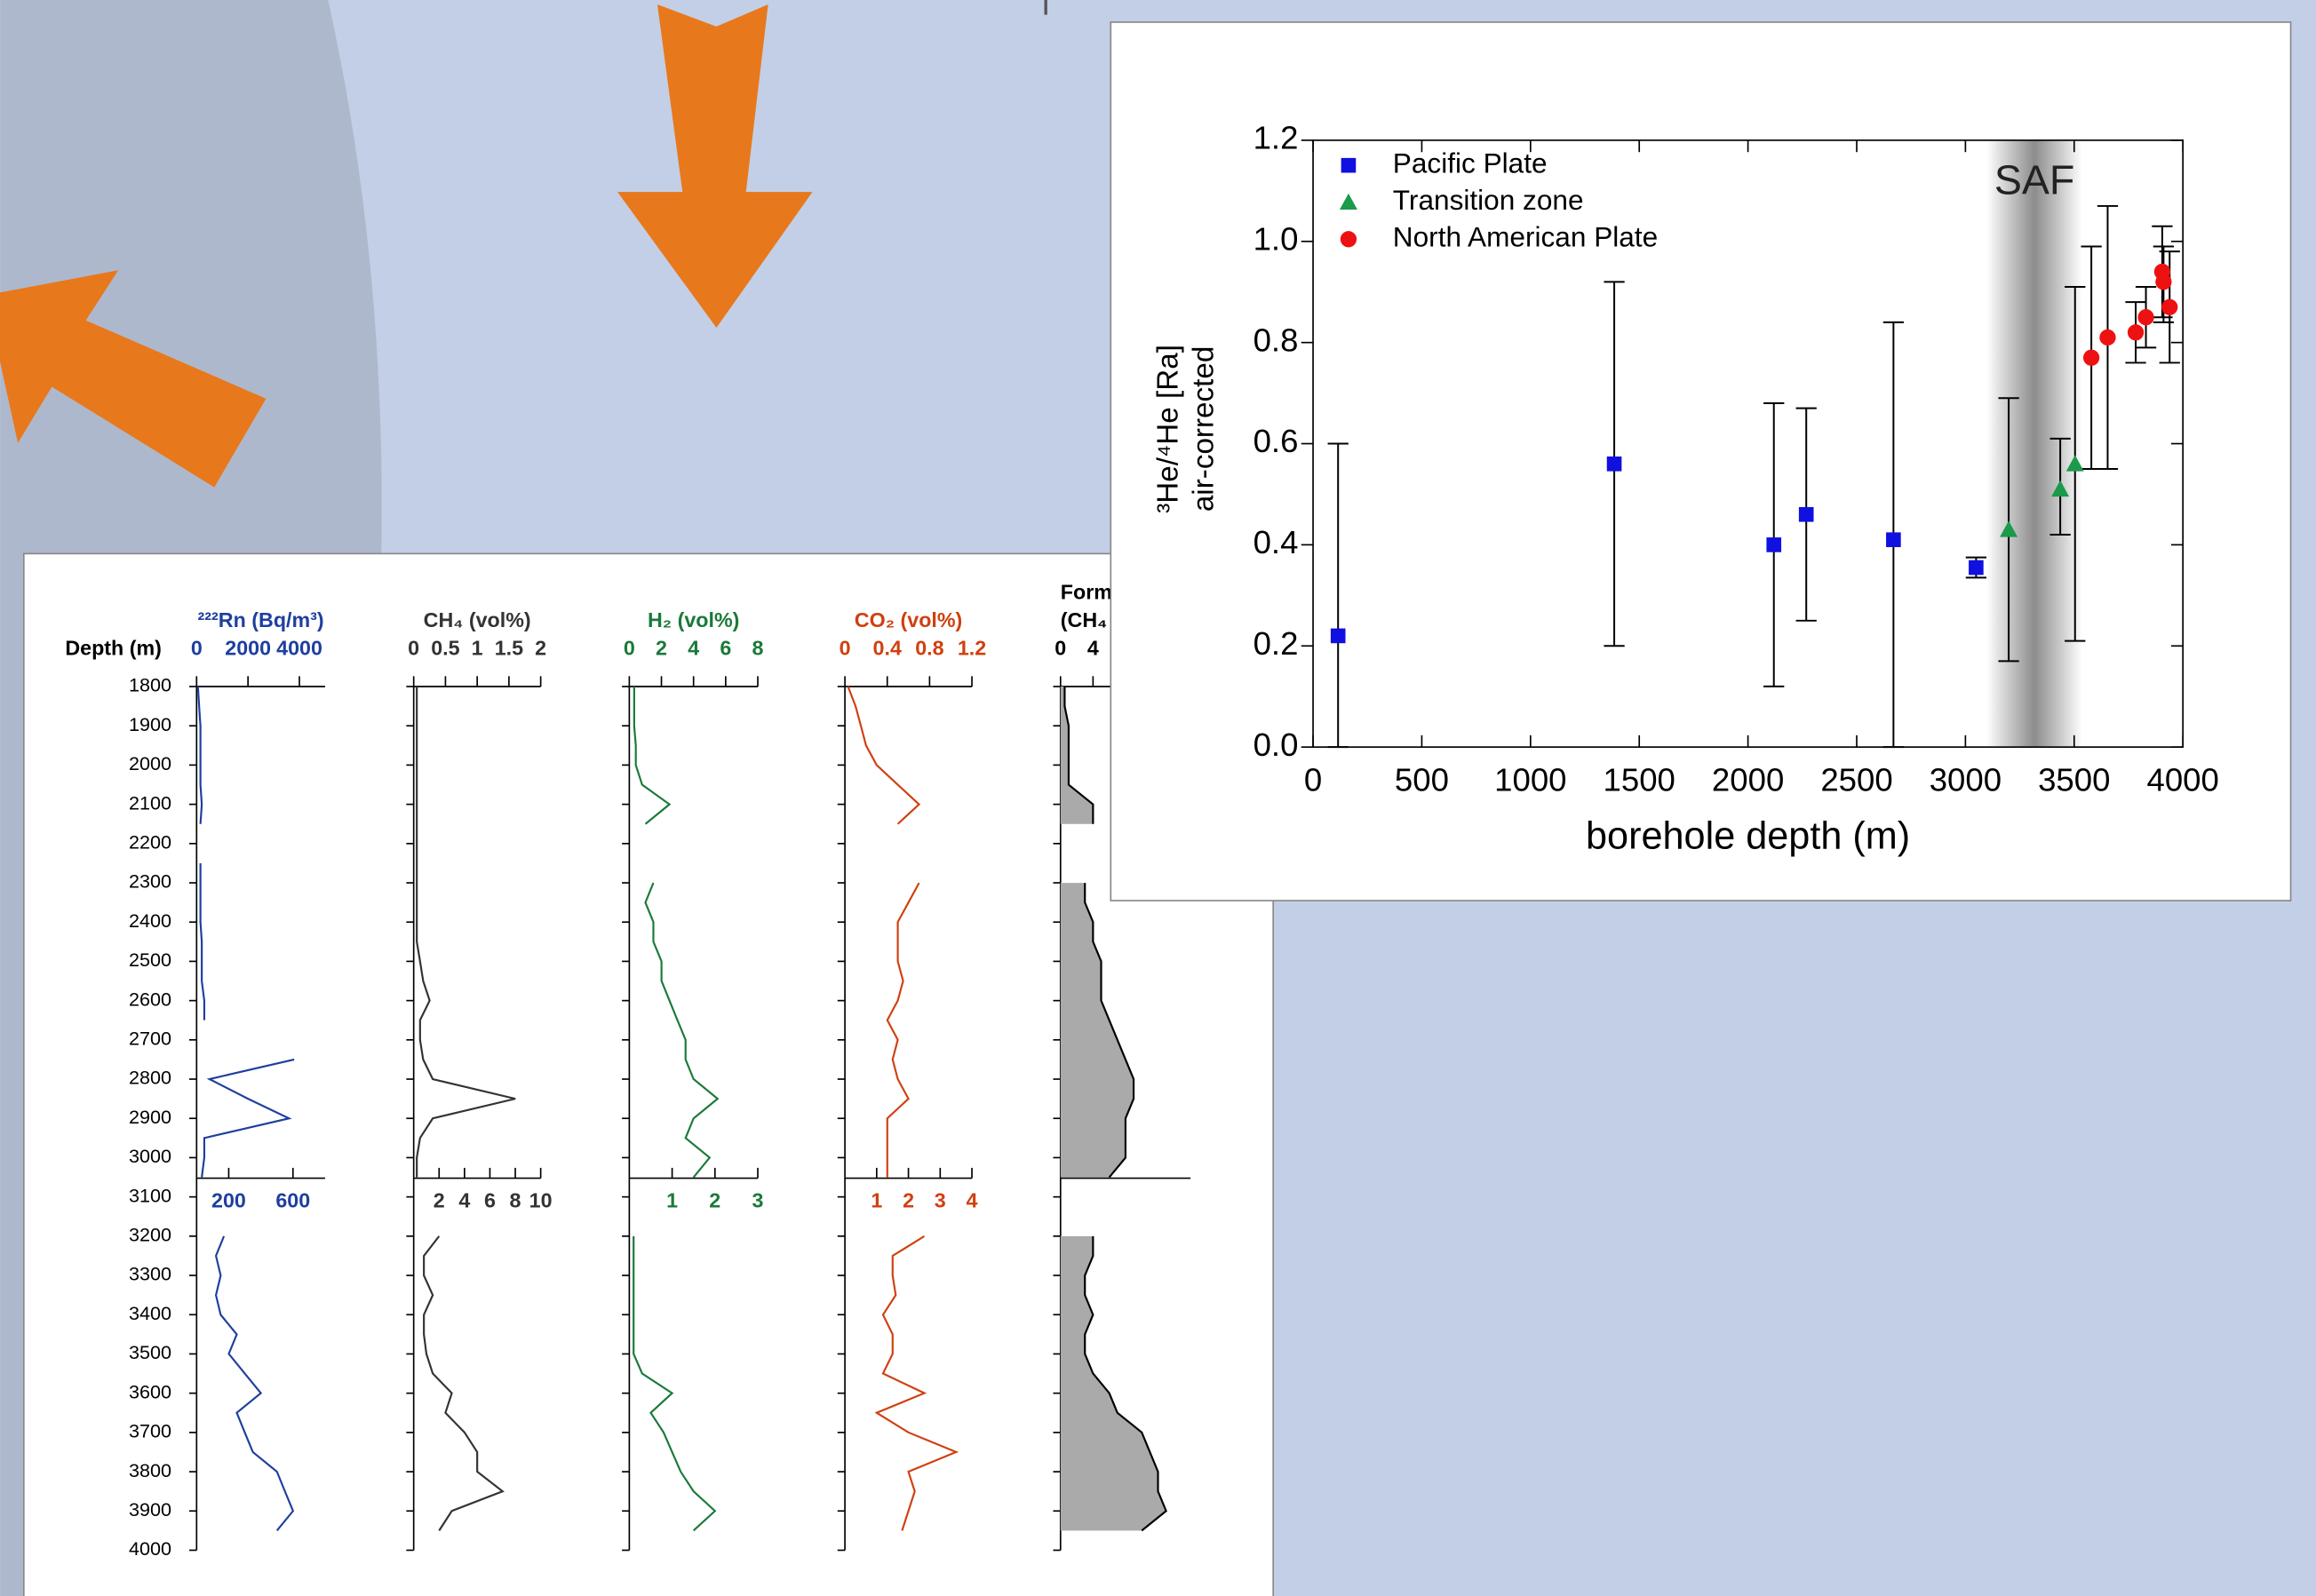 The image size is (2316, 1596). I want to click on track-title: CO₂ (vol%), so click(909, 619).